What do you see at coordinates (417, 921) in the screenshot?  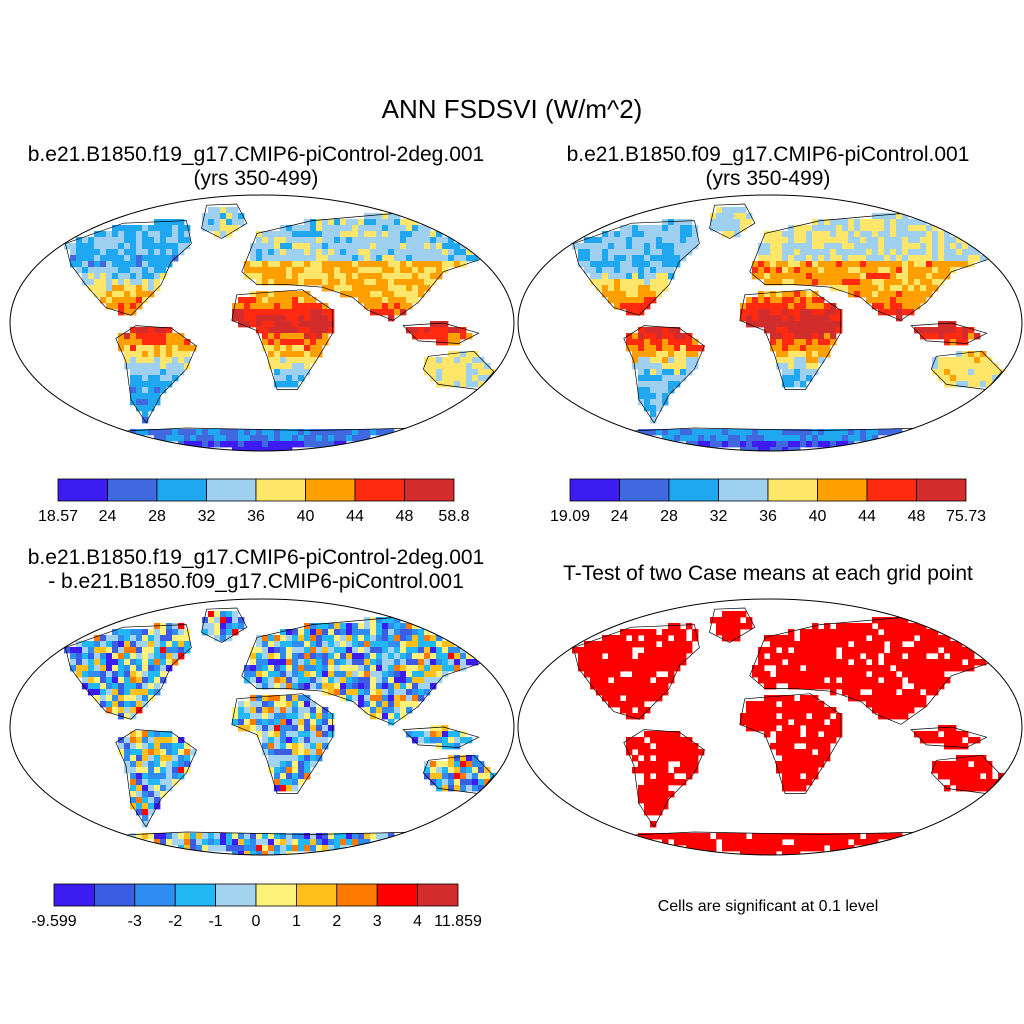 I see `colorbar-tick-label: 4` at bounding box center [417, 921].